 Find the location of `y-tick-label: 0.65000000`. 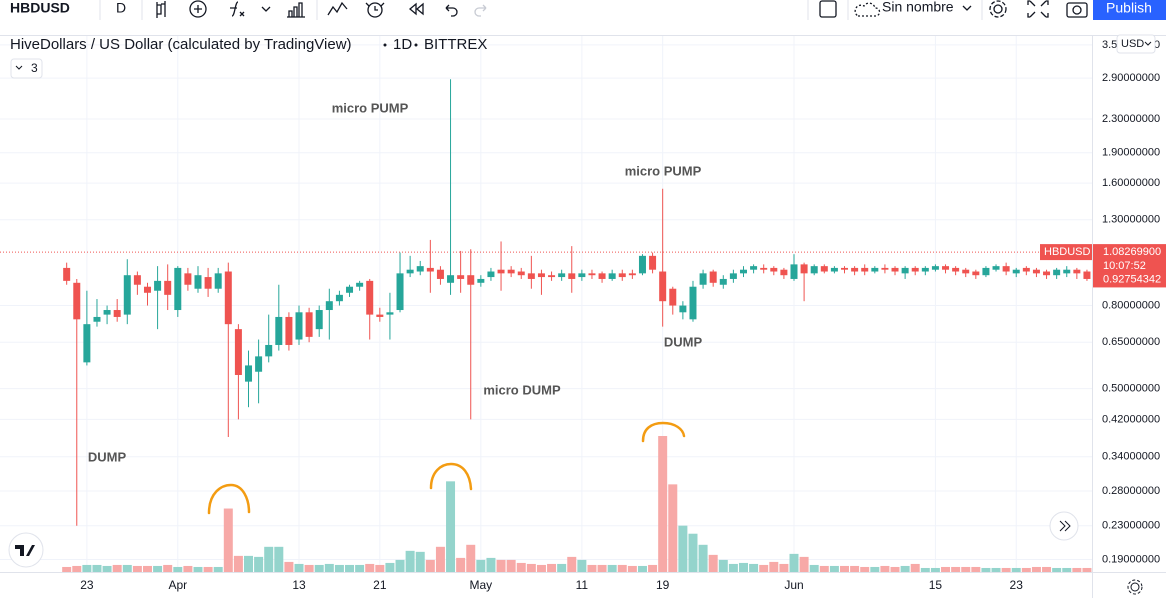

y-tick-label: 0.65000000 is located at coordinates (1131, 342).